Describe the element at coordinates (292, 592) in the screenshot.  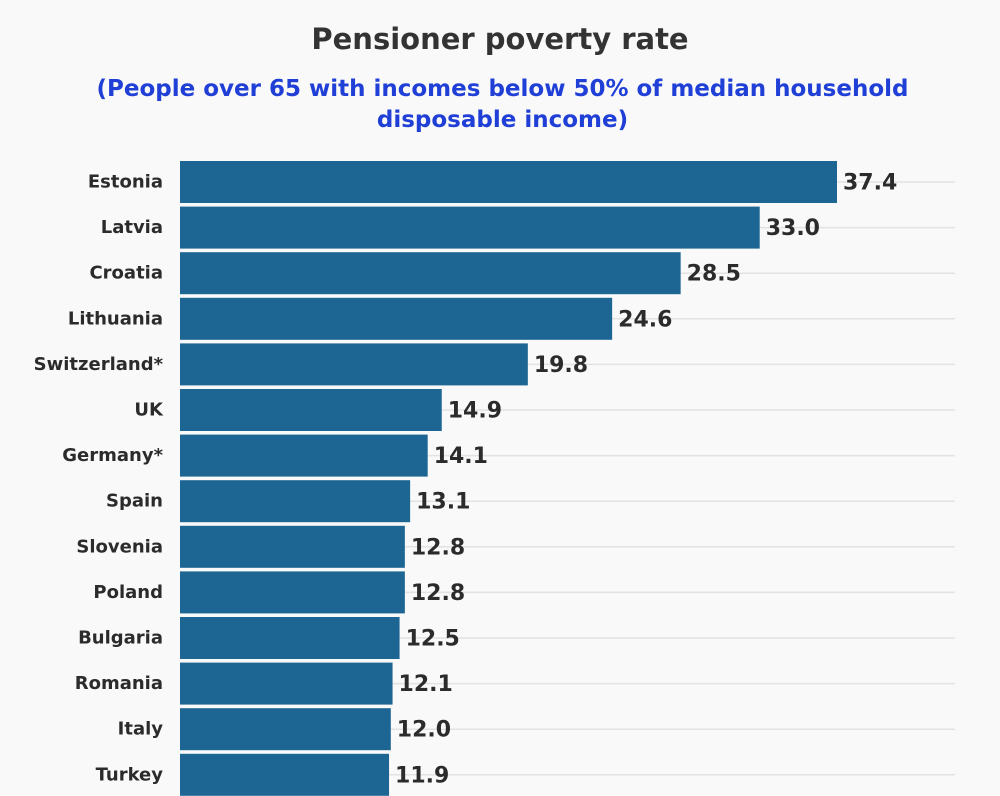
I see `bar-poland` at that location.